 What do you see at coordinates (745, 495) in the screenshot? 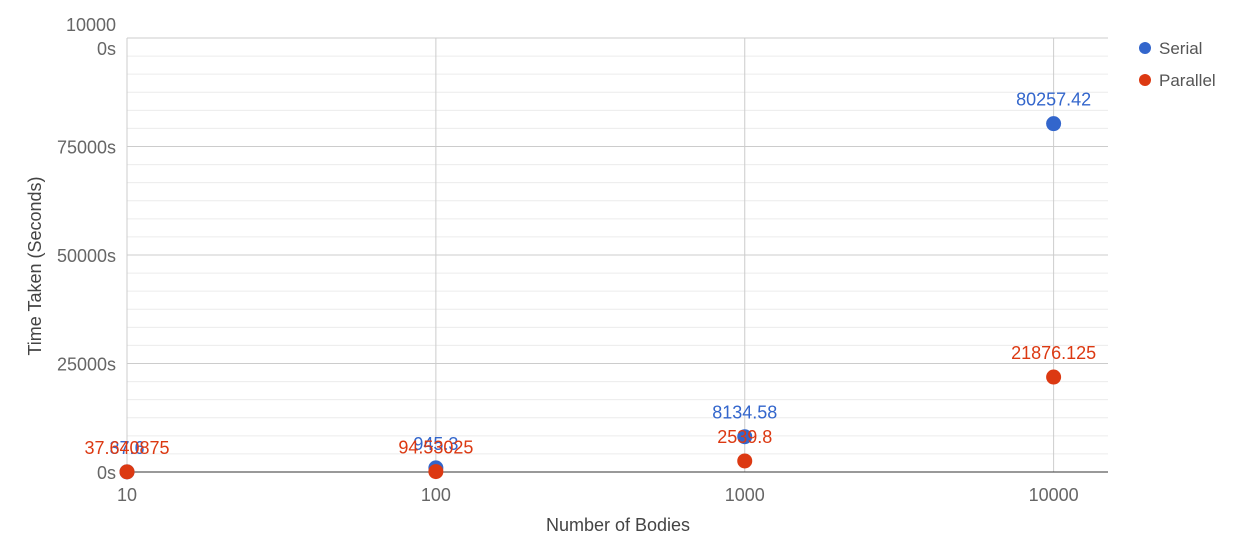
I see `x-tick-label: 1000` at bounding box center [745, 495].